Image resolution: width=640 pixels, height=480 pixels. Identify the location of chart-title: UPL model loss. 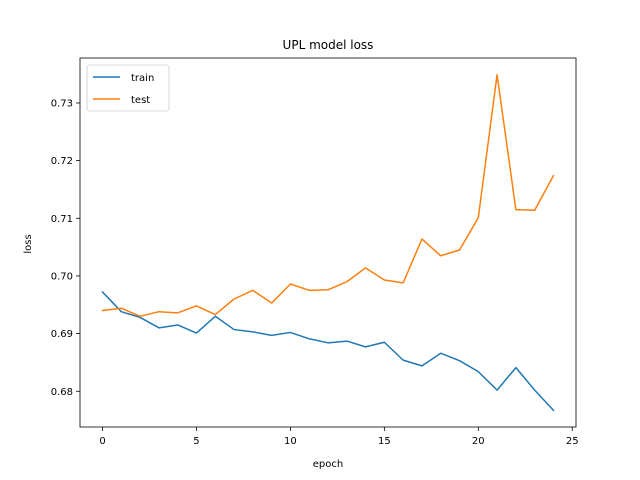
(328, 45).